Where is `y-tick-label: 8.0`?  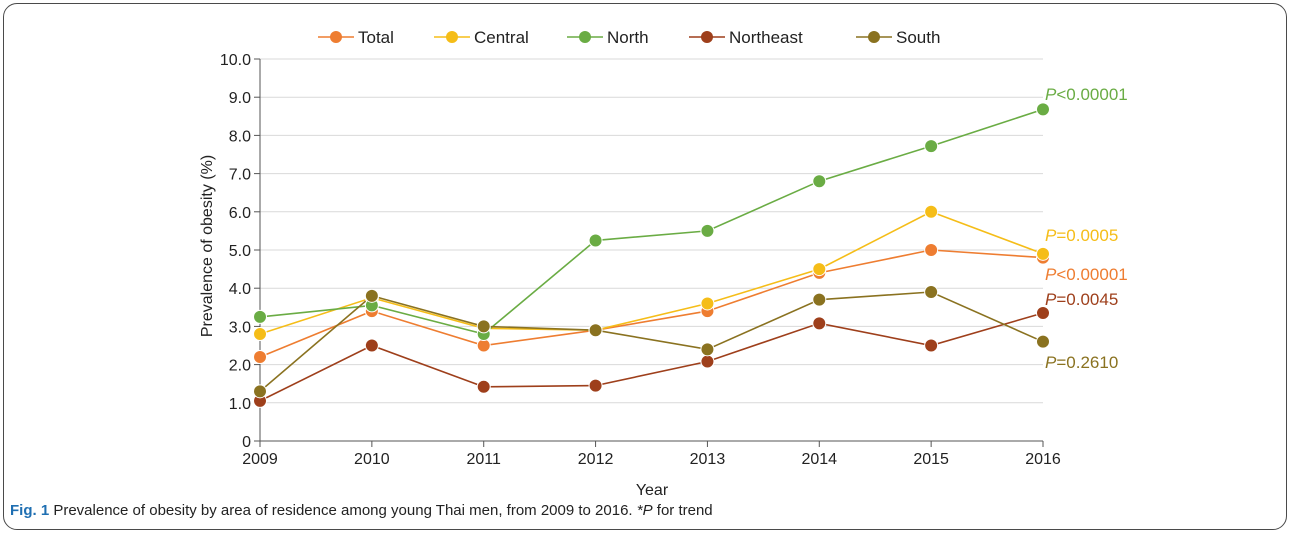 y-tick-label: 8.0 is located at coordinates (240, 136).